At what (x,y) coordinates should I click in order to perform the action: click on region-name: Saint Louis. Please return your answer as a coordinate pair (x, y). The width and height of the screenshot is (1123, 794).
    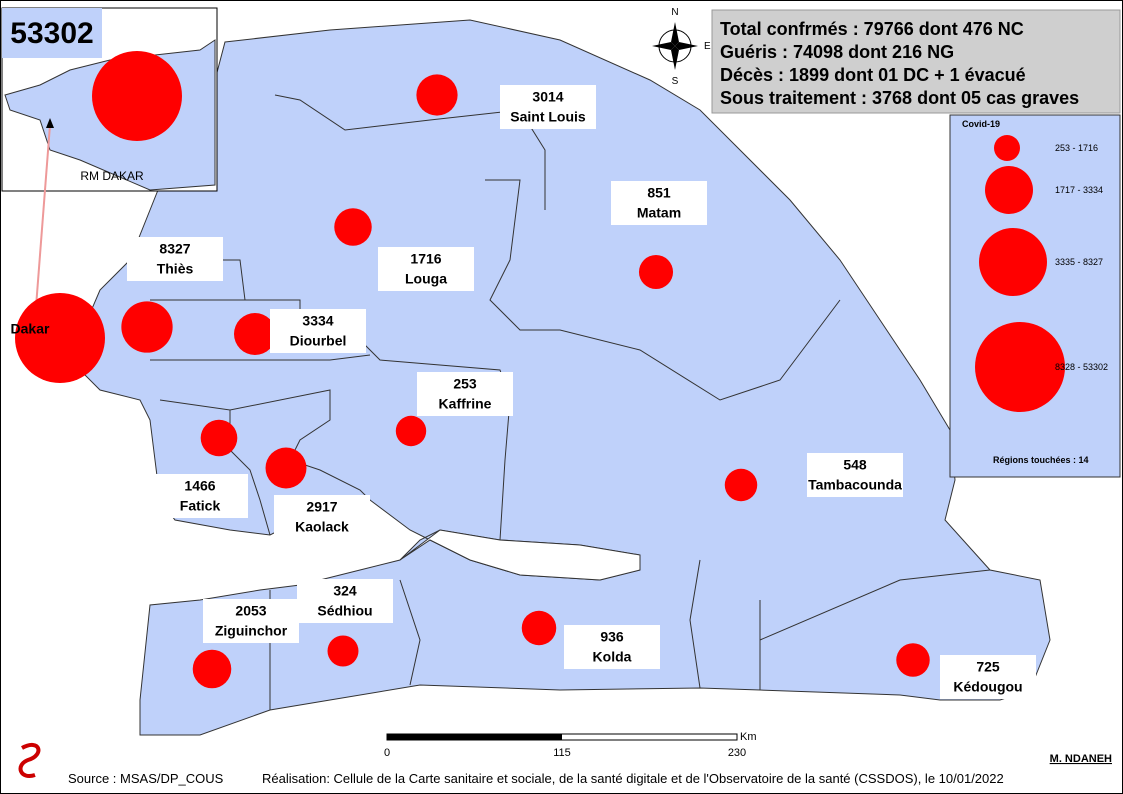
    Looking at the image, I should click on (548, 117).